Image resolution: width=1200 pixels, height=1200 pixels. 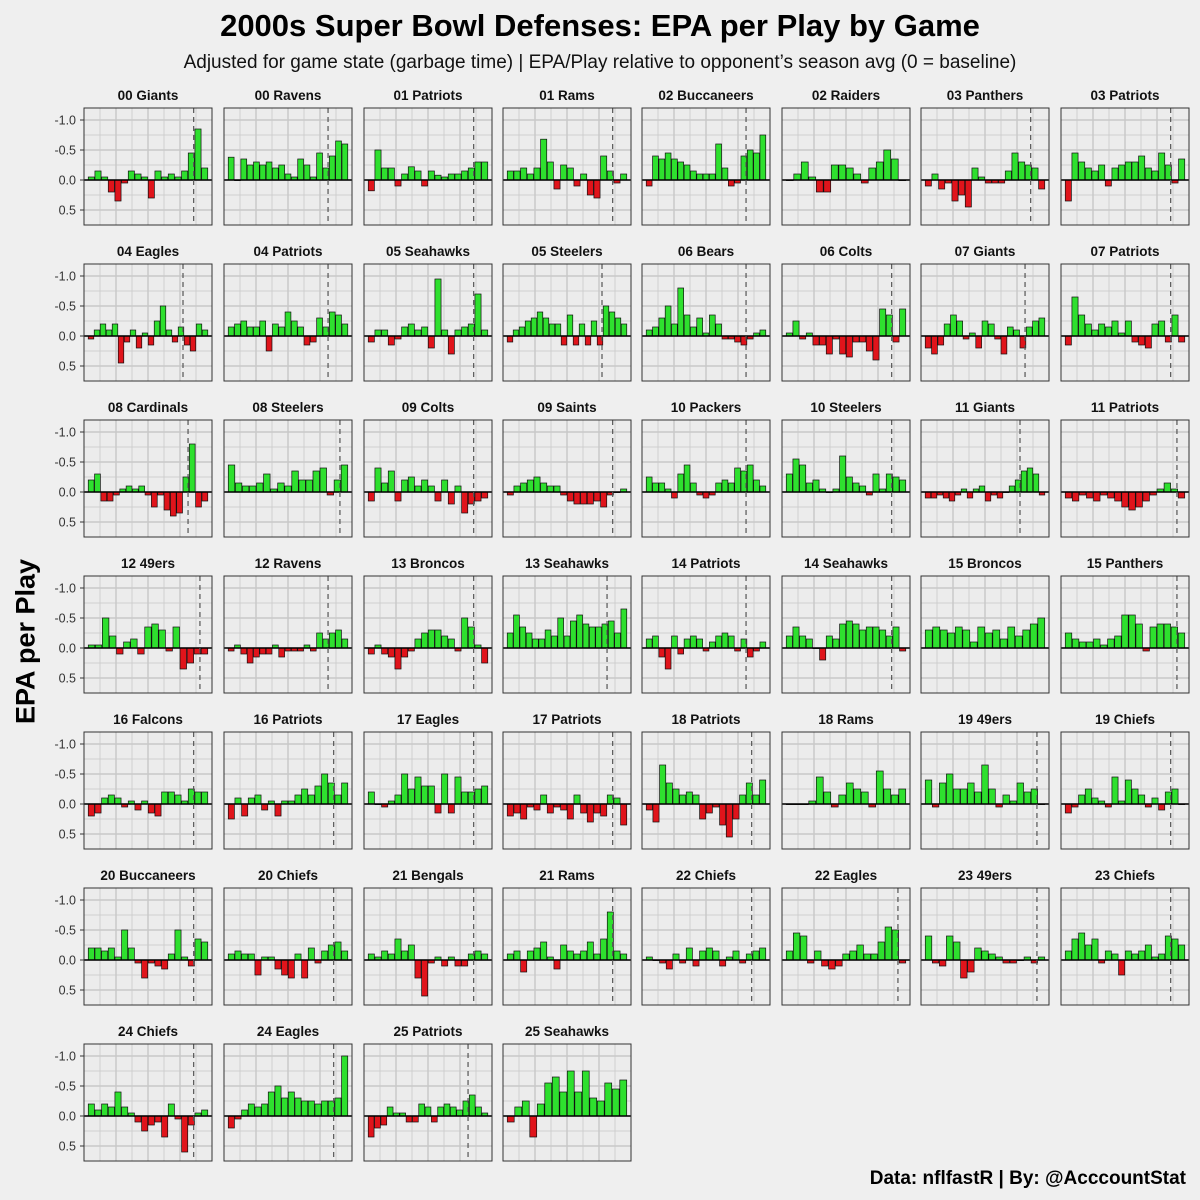 I want to click on facet-panel-1: 00 Giants -1.0 -0.5 0.0 0.5, so click(x=133, y=157).